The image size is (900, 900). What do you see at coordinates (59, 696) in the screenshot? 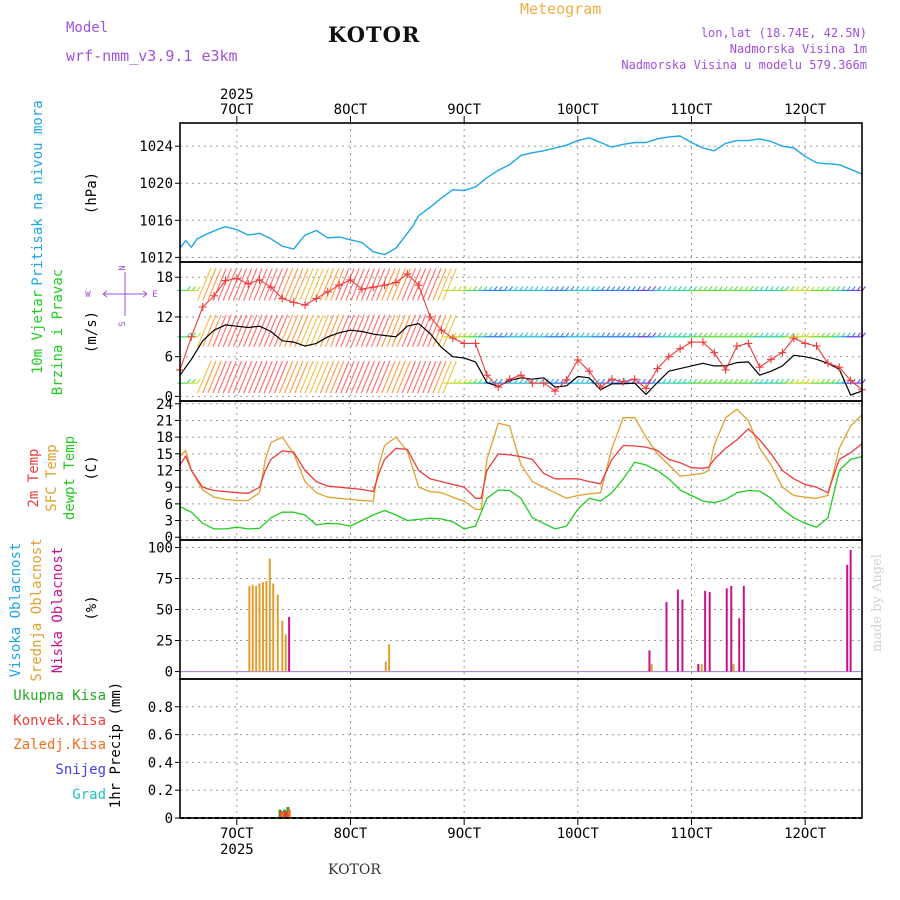
I see `precip-legend-0: Ukupna Kisa` at bounding box center [59, 696].